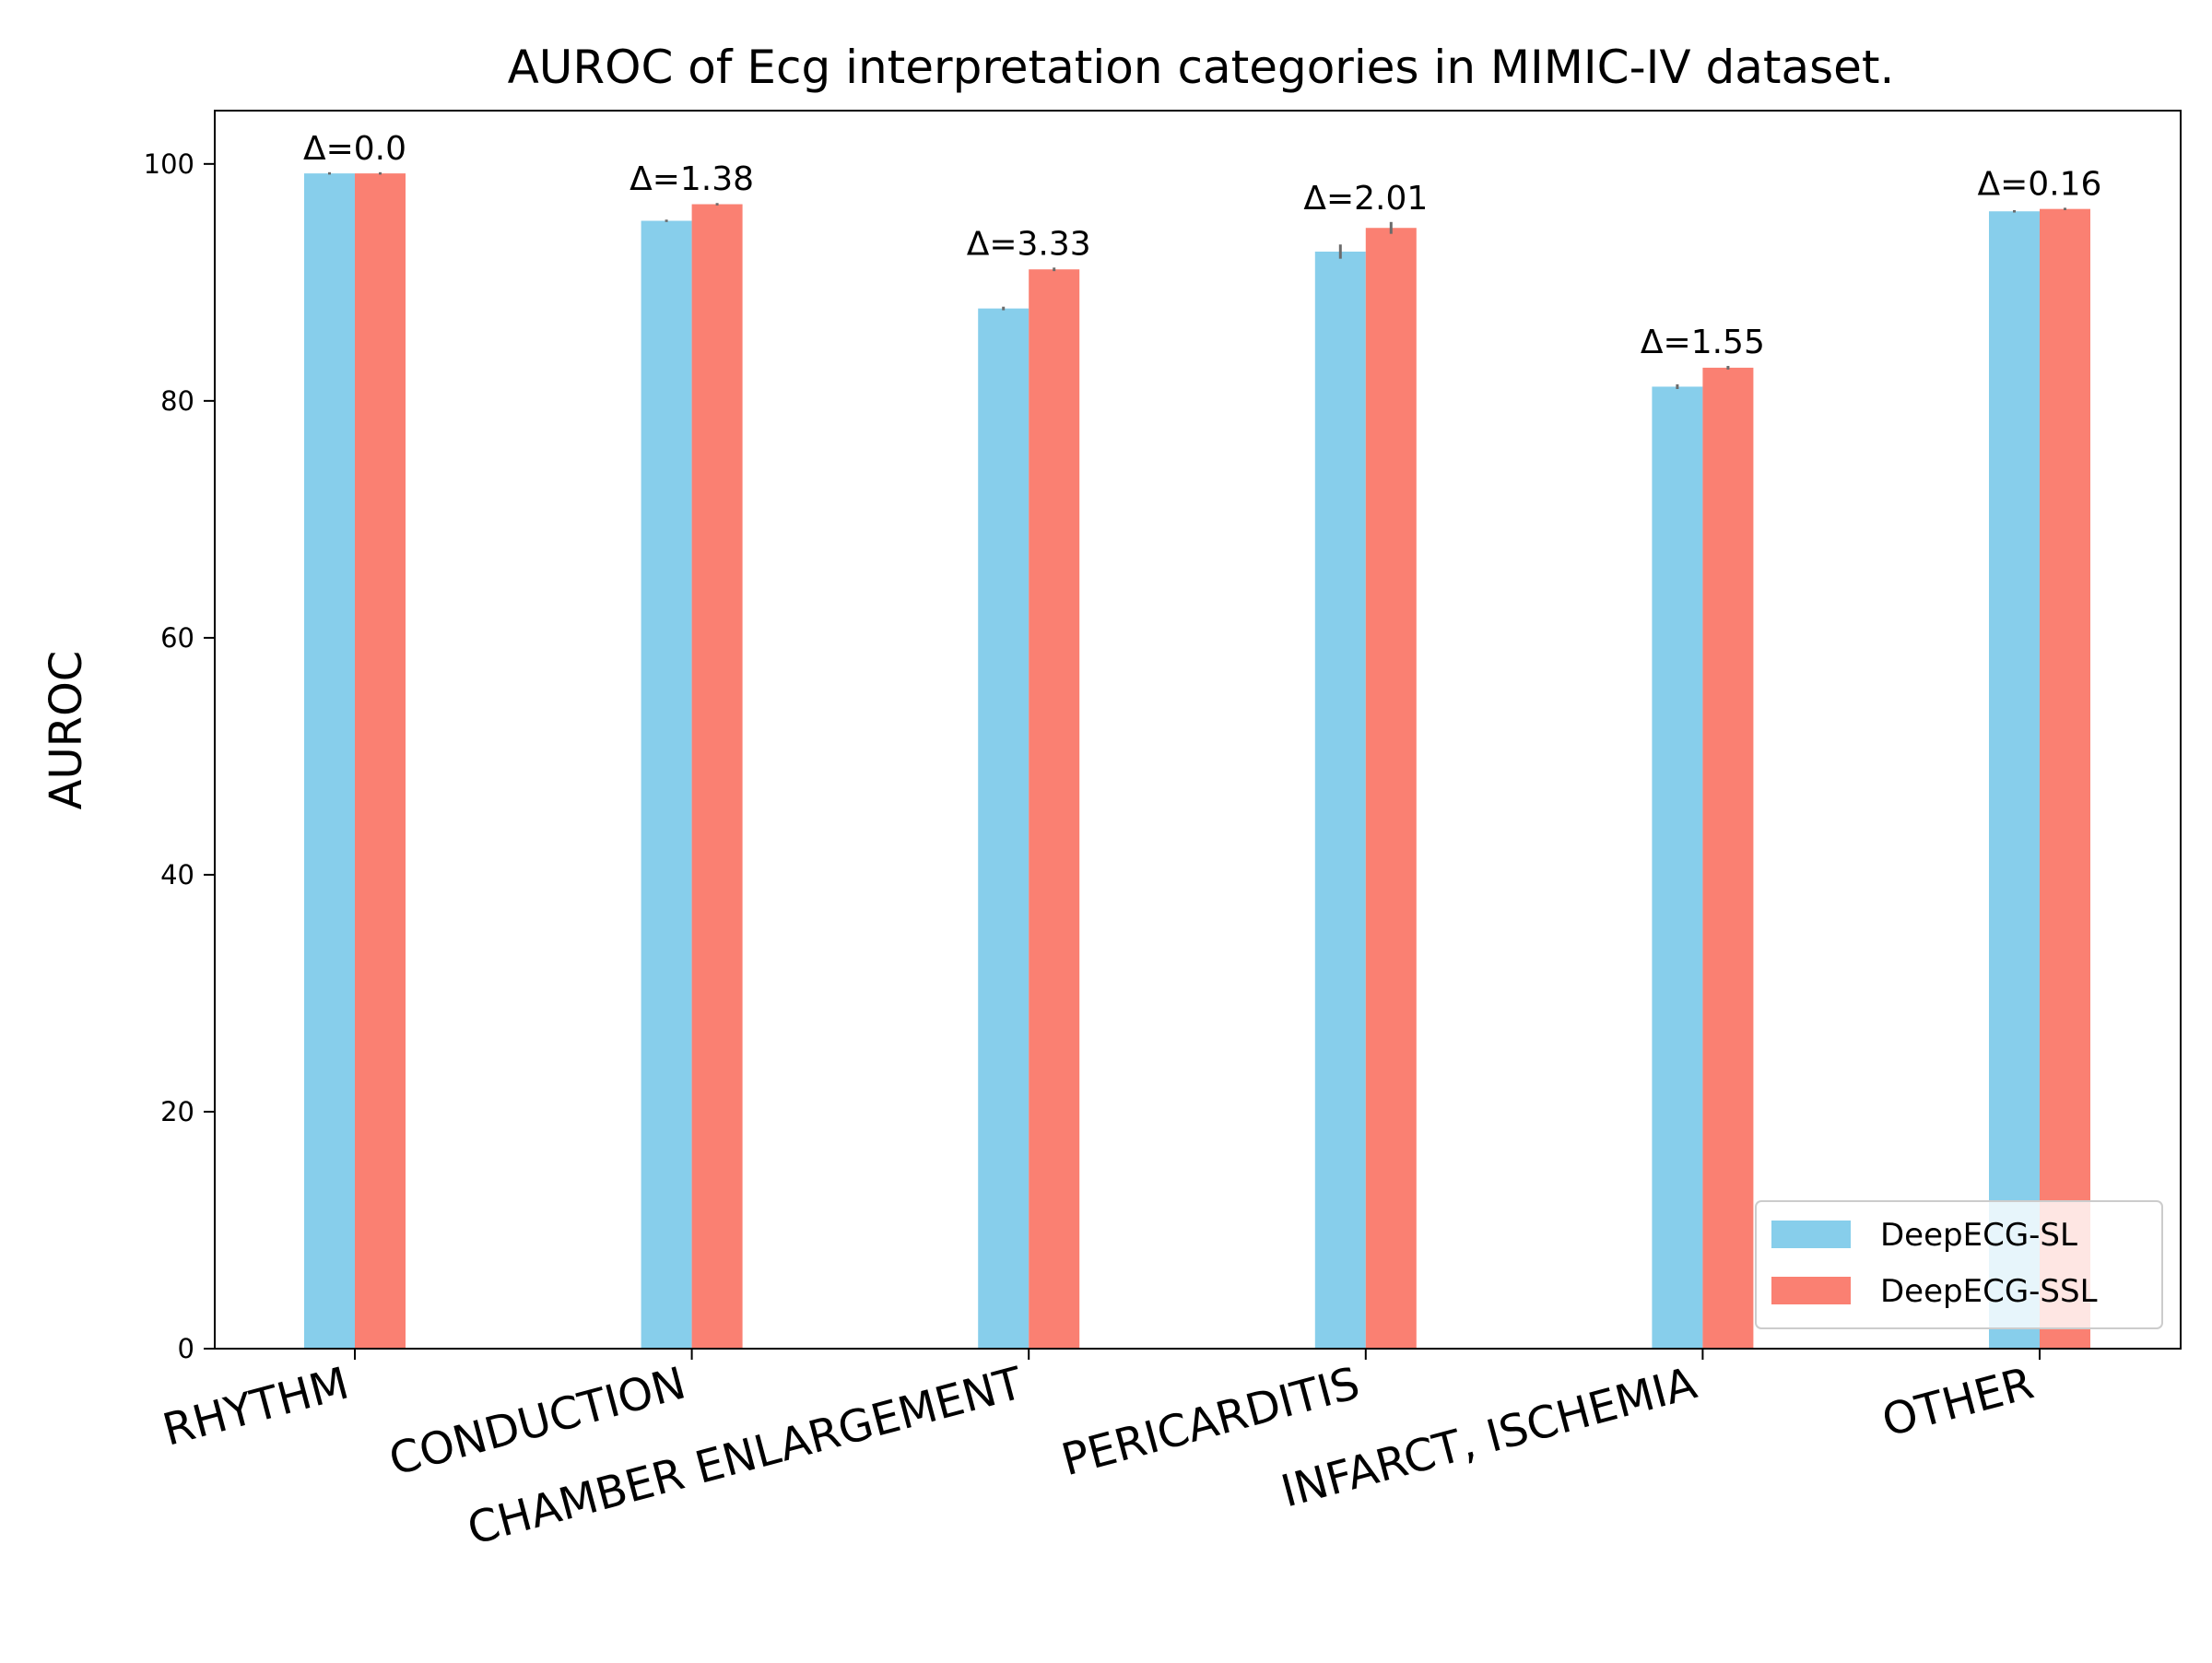 The image size is (2212, 1663). Describe the element at coordinates (2065, 778) in the screenshot. I see `bar-deepecg-ssl-other` at that location.